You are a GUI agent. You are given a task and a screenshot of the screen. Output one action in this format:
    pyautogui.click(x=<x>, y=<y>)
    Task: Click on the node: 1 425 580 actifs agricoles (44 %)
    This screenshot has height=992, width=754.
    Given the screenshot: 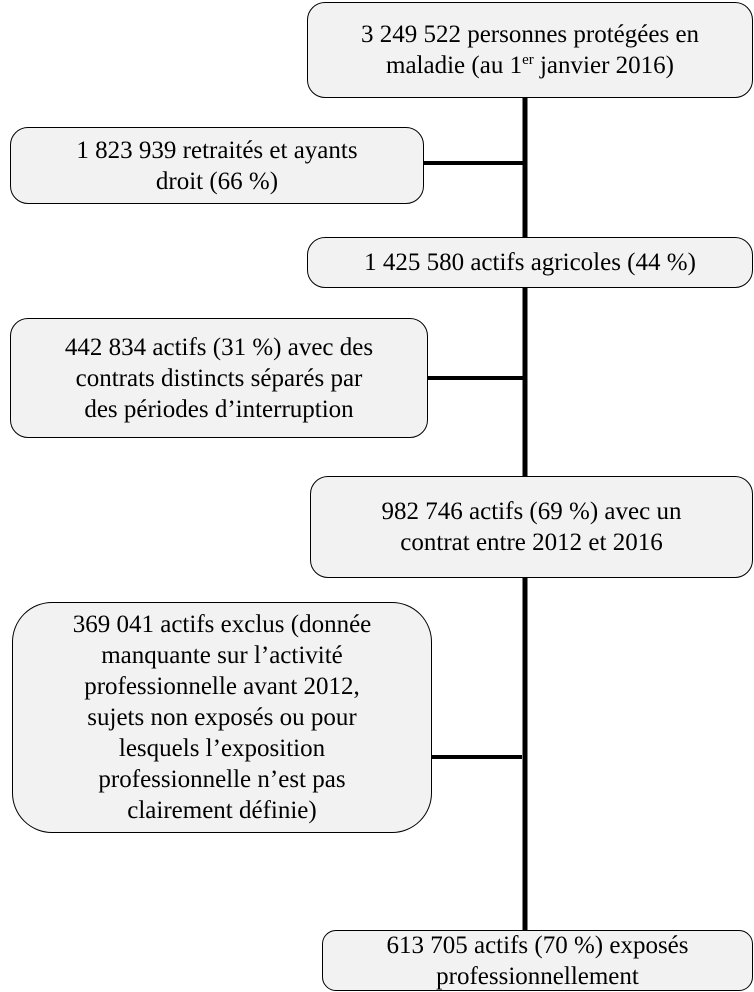 What is the action you would take?
    pyautogui.click(x=530, y=262)
    